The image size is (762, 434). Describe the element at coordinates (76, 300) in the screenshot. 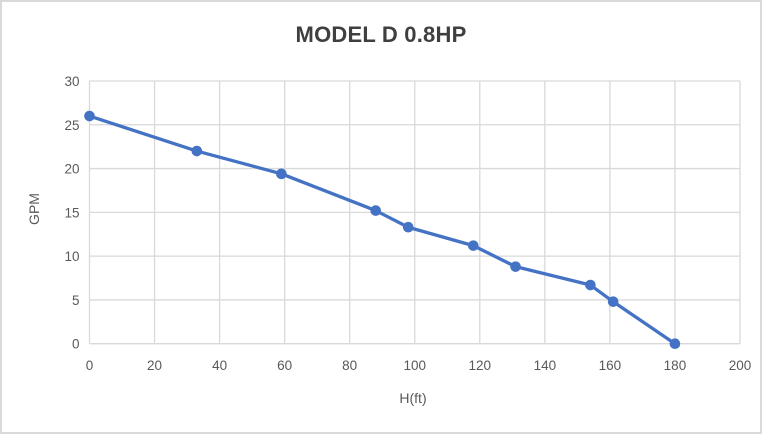

I see `y-tick-label: 5` at that location.